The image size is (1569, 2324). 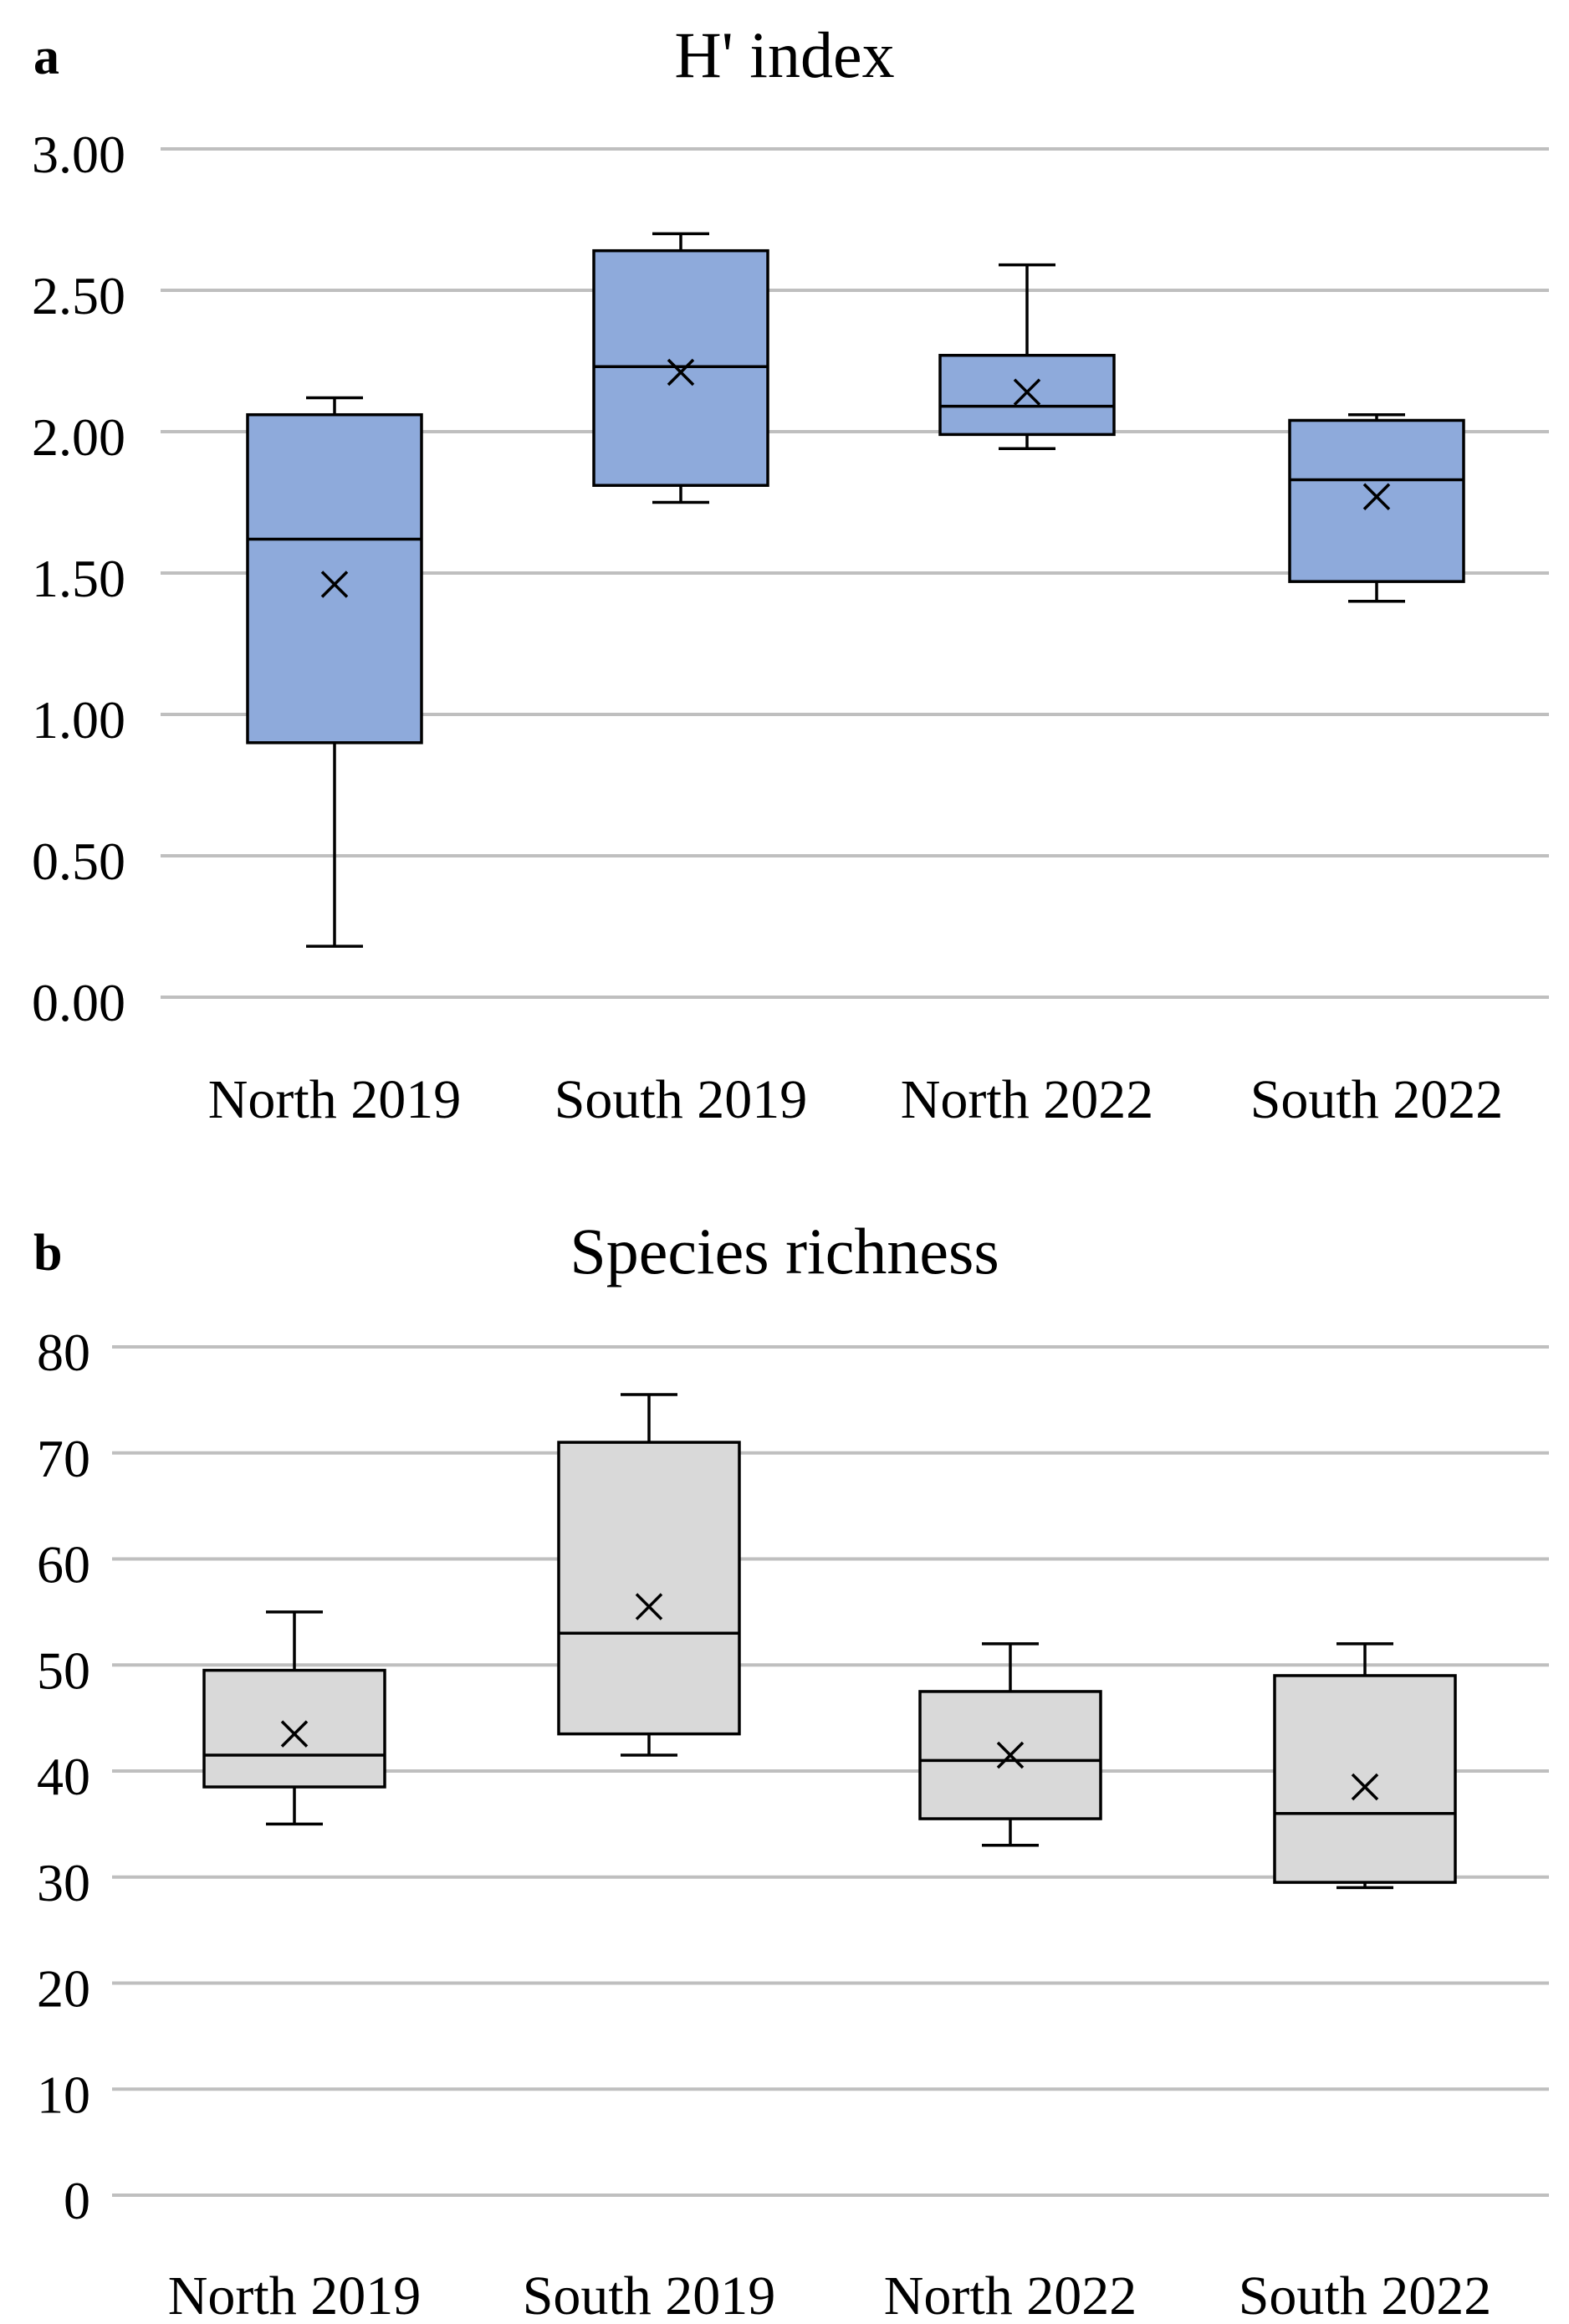 I want to click on y-tick-label: 0, so click(x=77, y=2200).